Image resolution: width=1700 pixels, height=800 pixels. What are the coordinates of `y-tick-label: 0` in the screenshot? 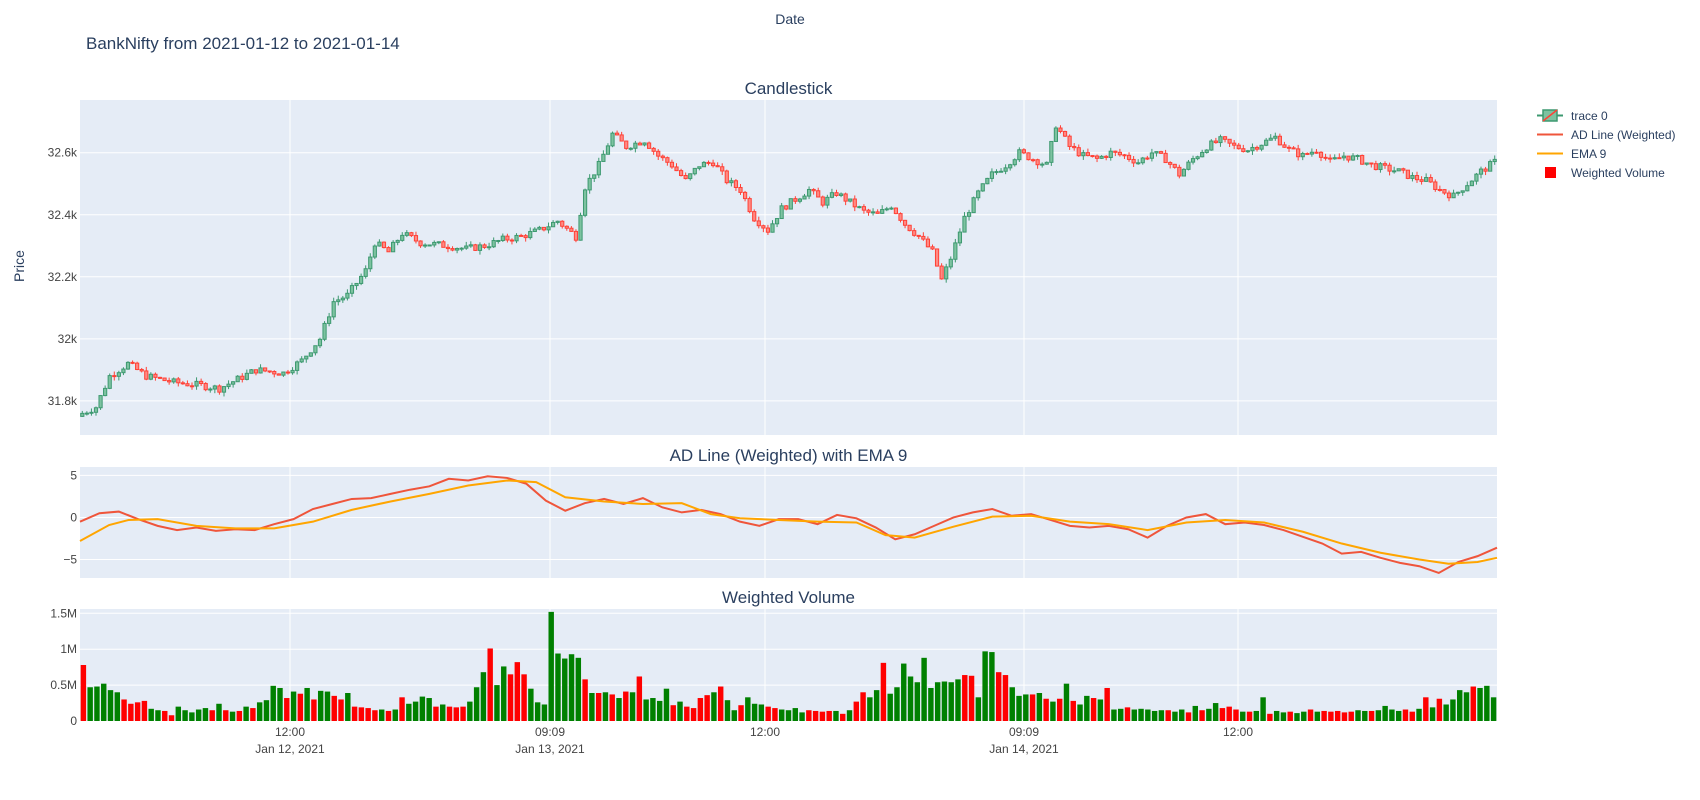 It's located at (73, 721).